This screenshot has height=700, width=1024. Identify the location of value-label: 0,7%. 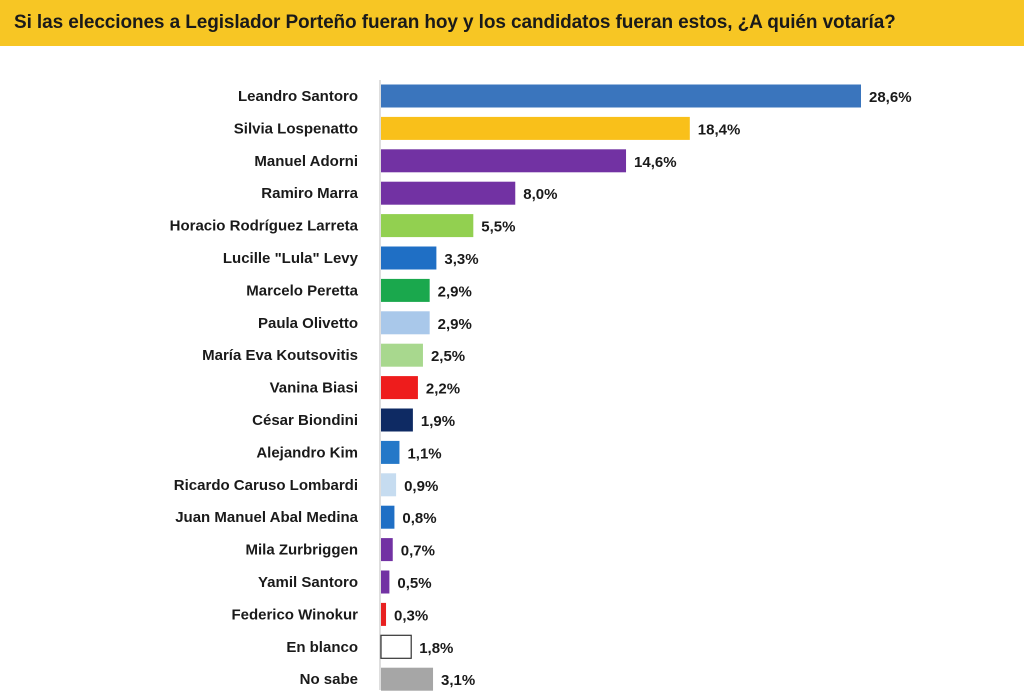
(418, 551).